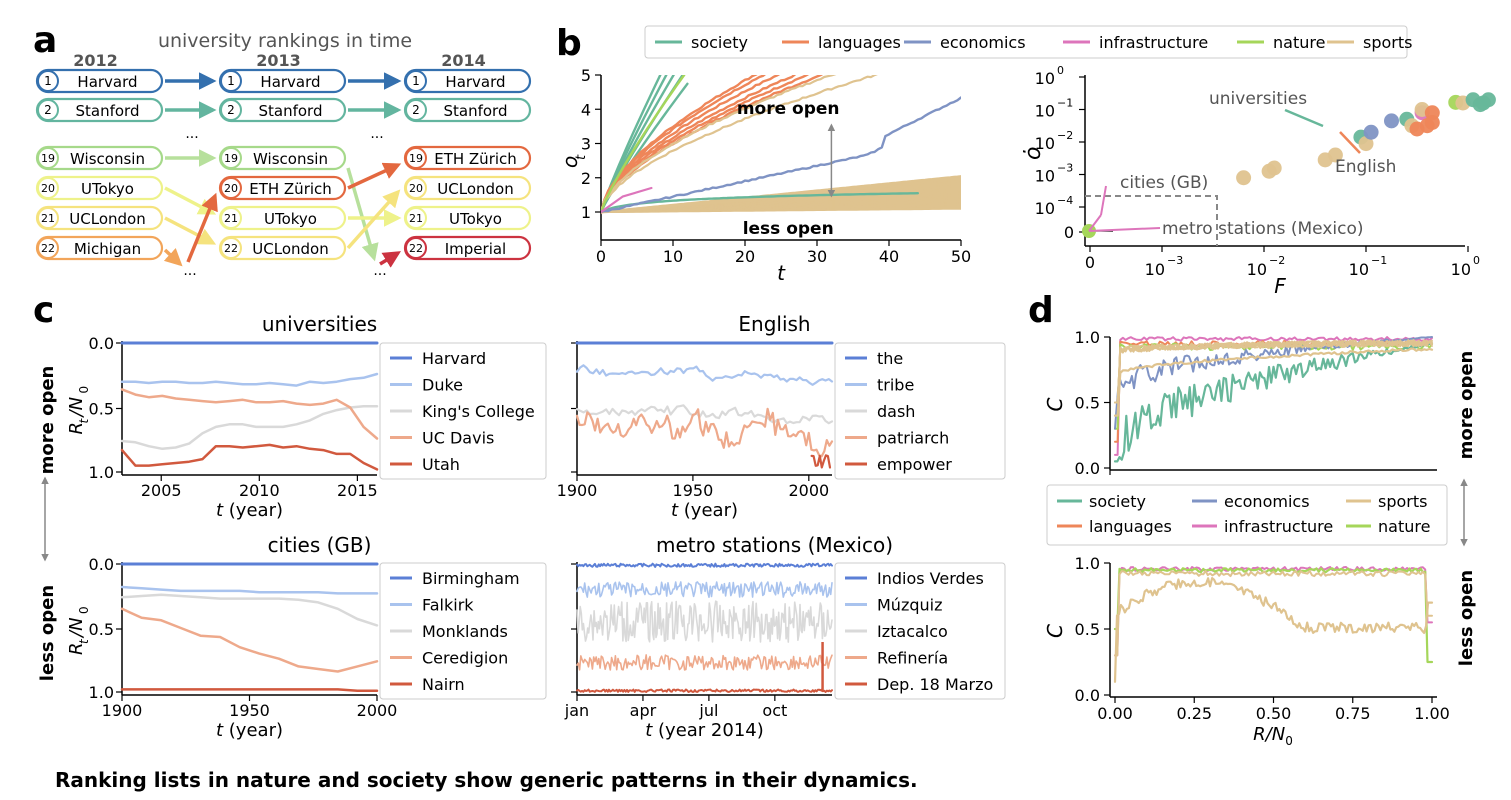 The width and height of the screenshot is (1511, 800). What do you see at coordinates (1164, 183) in the screenshot?
I see `label-cities: cities (GB)` at bounding box center [1164, 183].